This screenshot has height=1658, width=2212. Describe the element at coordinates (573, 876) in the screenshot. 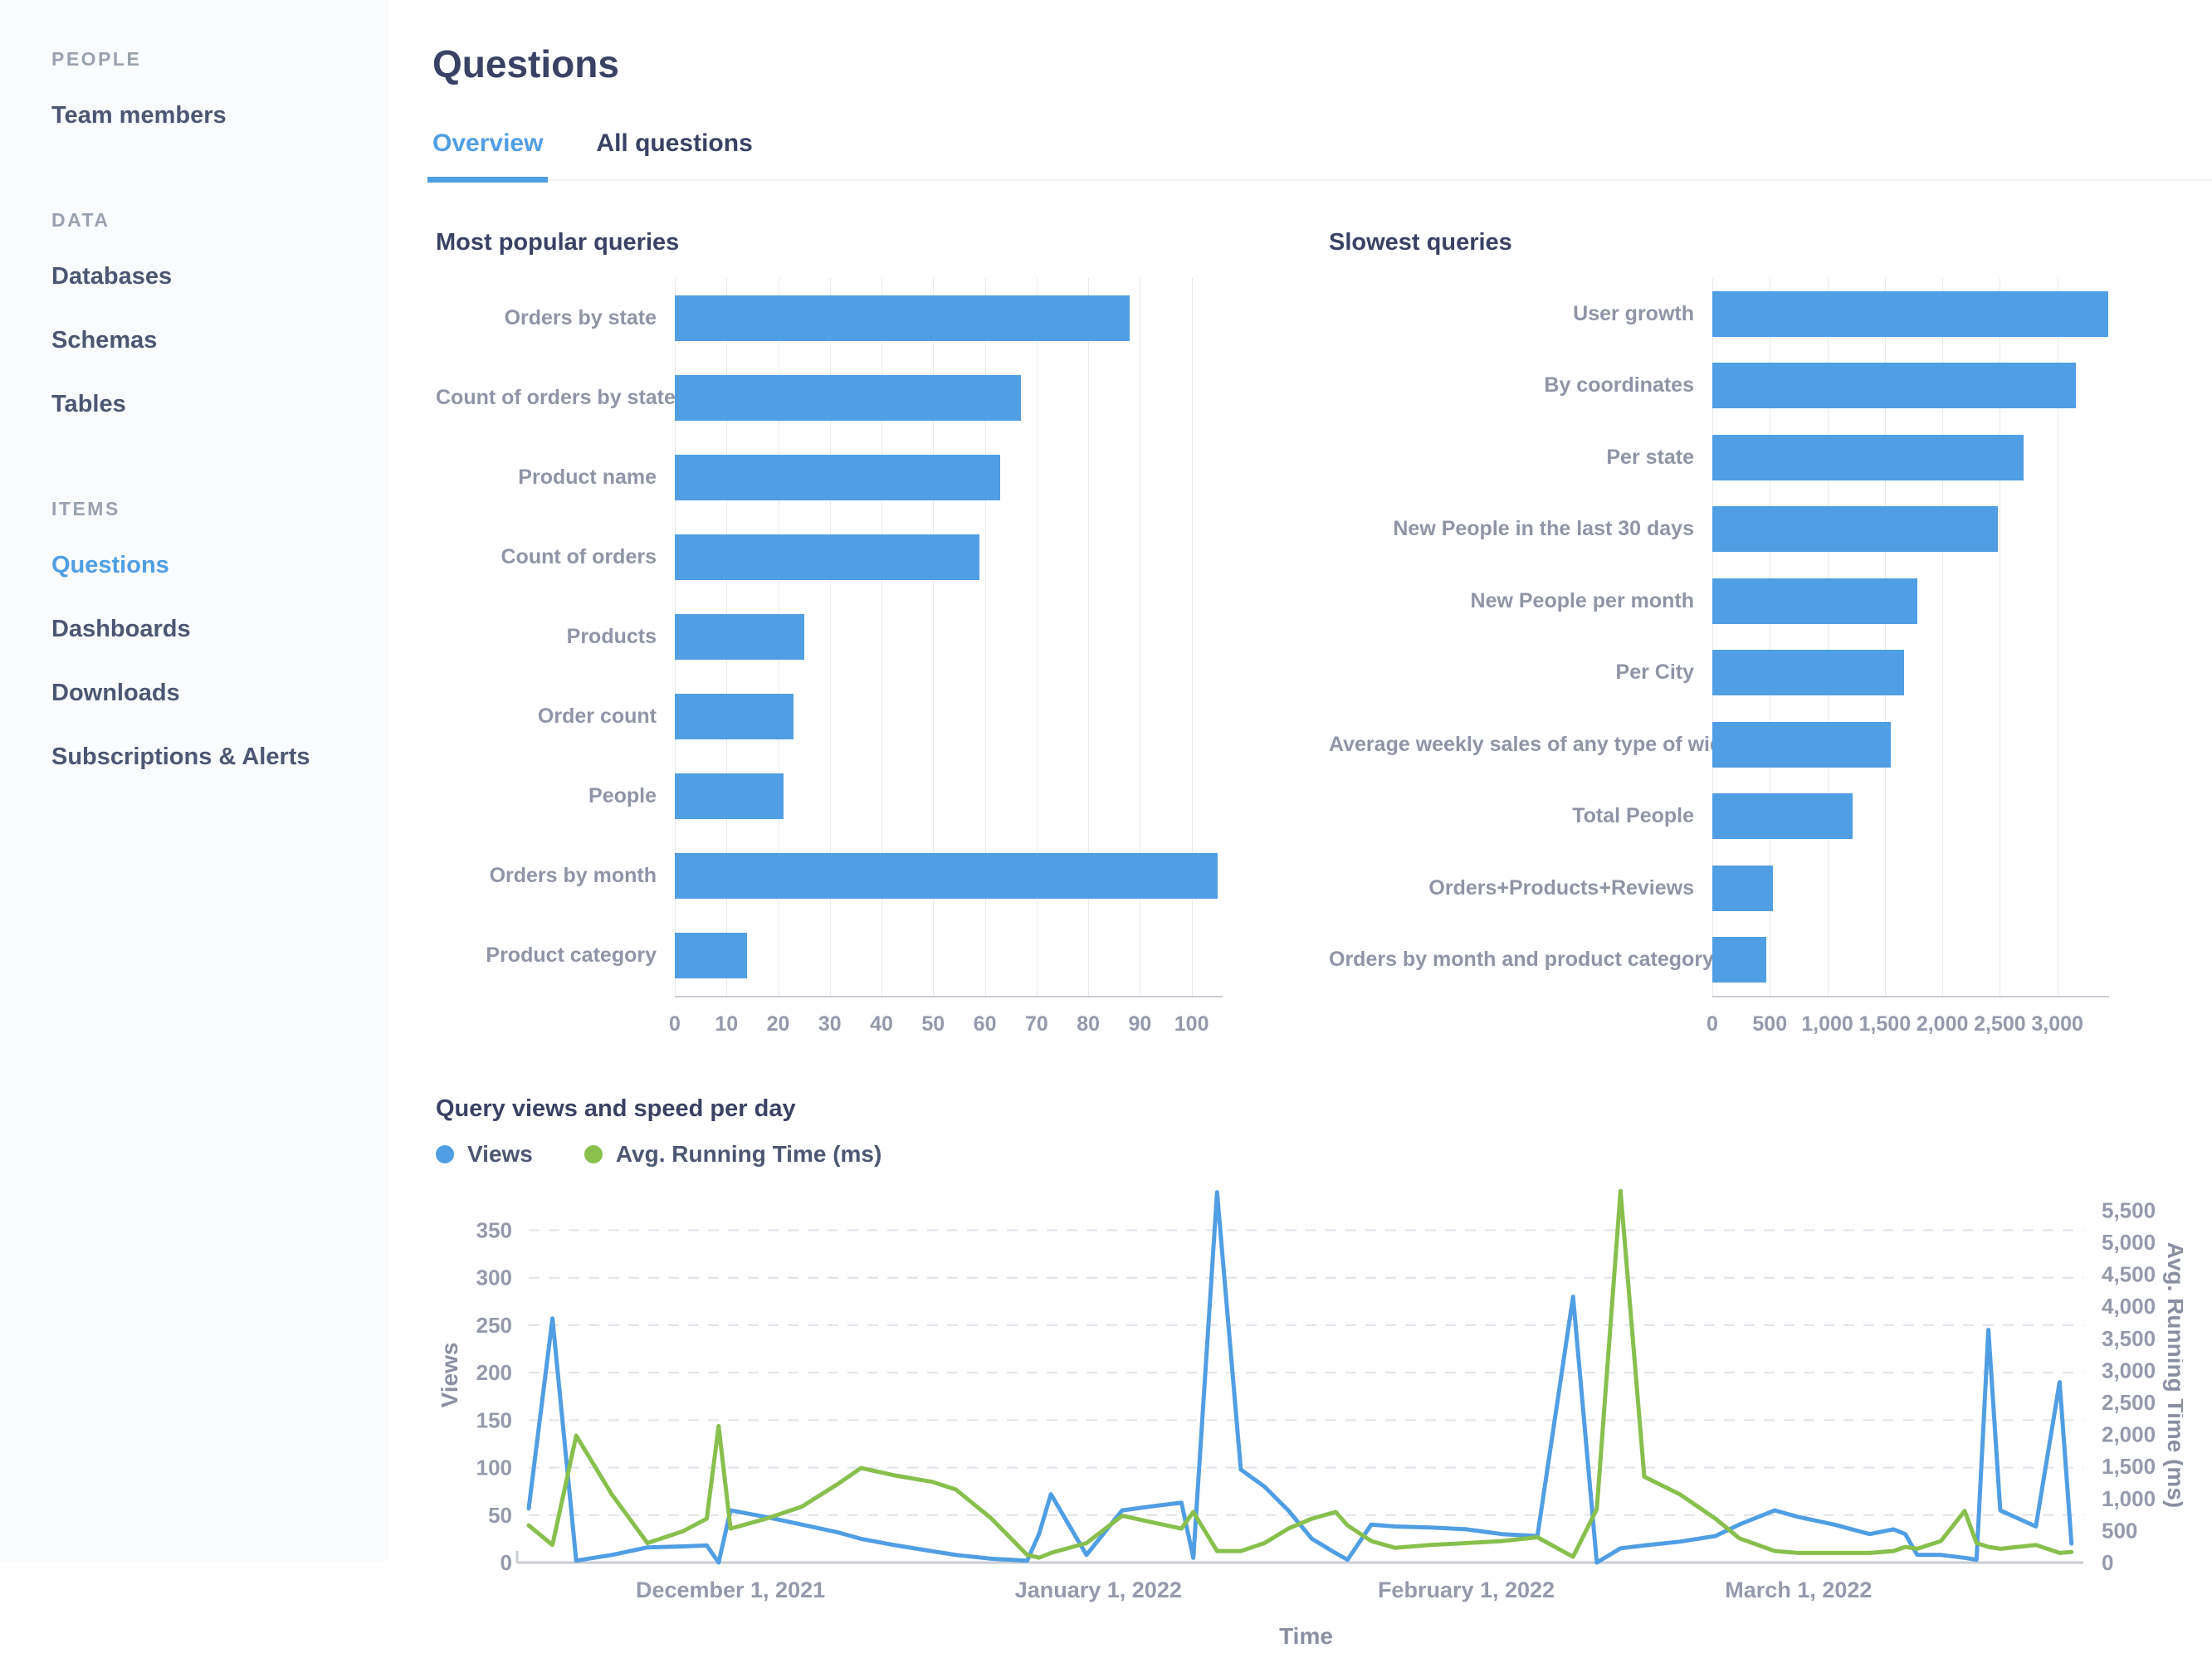

I see `bar-label-orders-by-month: Orders by month` at that location.